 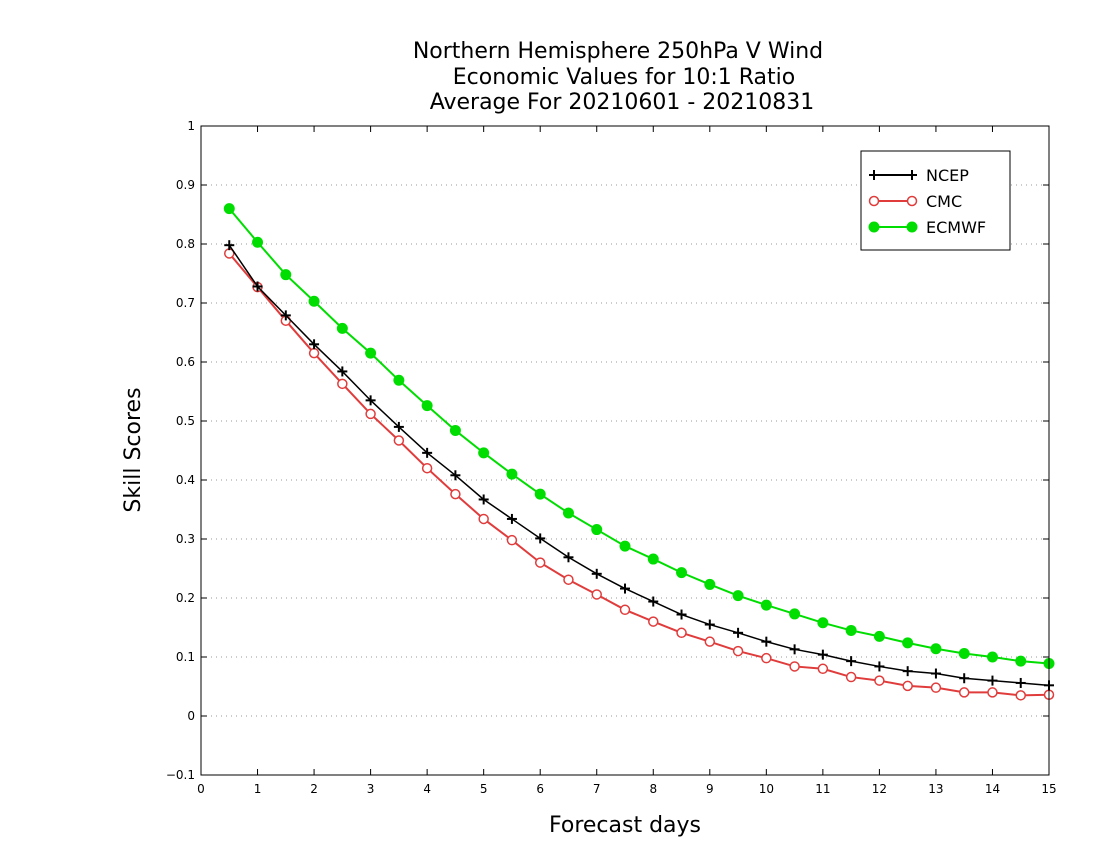 What do you see at coordinates (185, 480) in the screenshot?
I see `y-tick-label: 0.4` at bounding box center [185, 480].